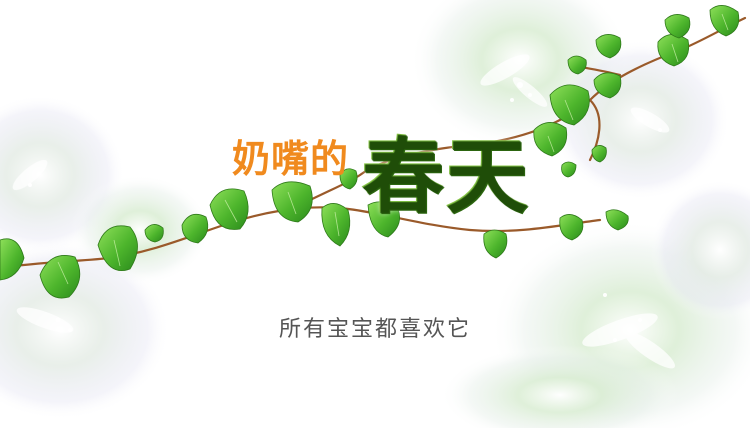 The height and width of the screenshot is (428, 750). Describe the element at coordinates (374, 329) in the screenshot. I see `subtitle: 所有宝宝都喜欢它` at that location.